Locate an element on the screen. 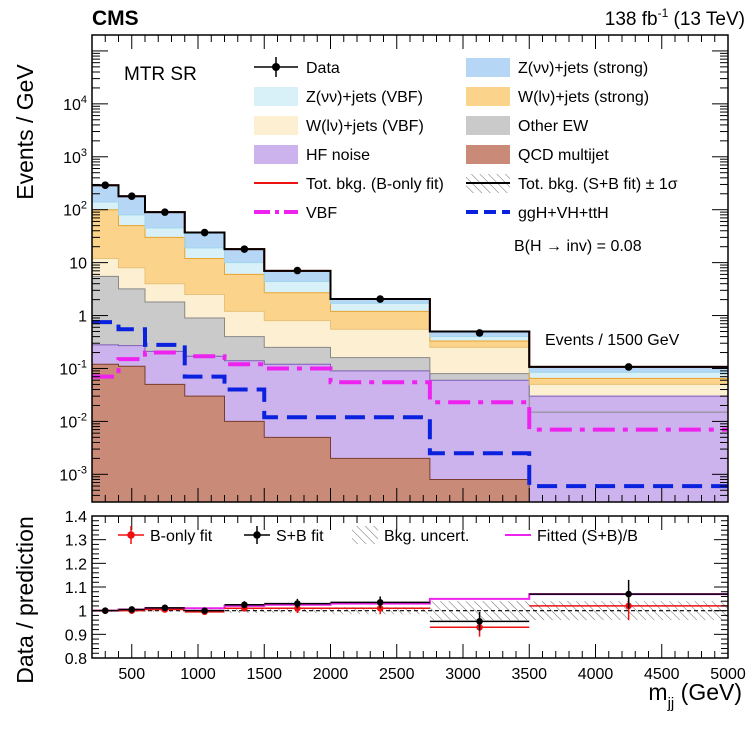  ratio-y-tick-label: 1.4 is located at coordinates (76, 517).